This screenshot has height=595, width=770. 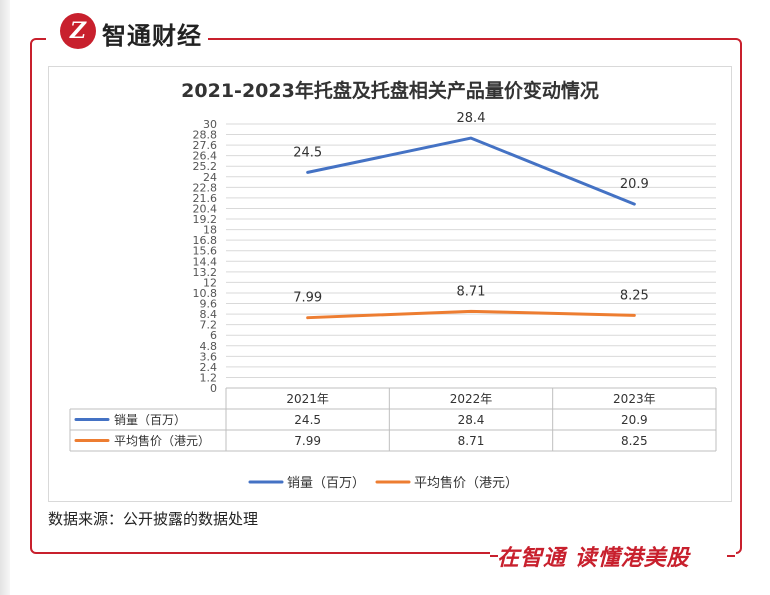 What do you see at coordinates (78, 31) in the screenshot?
I see `brand-logo-icon: Z` at bounding box center [78, 31].